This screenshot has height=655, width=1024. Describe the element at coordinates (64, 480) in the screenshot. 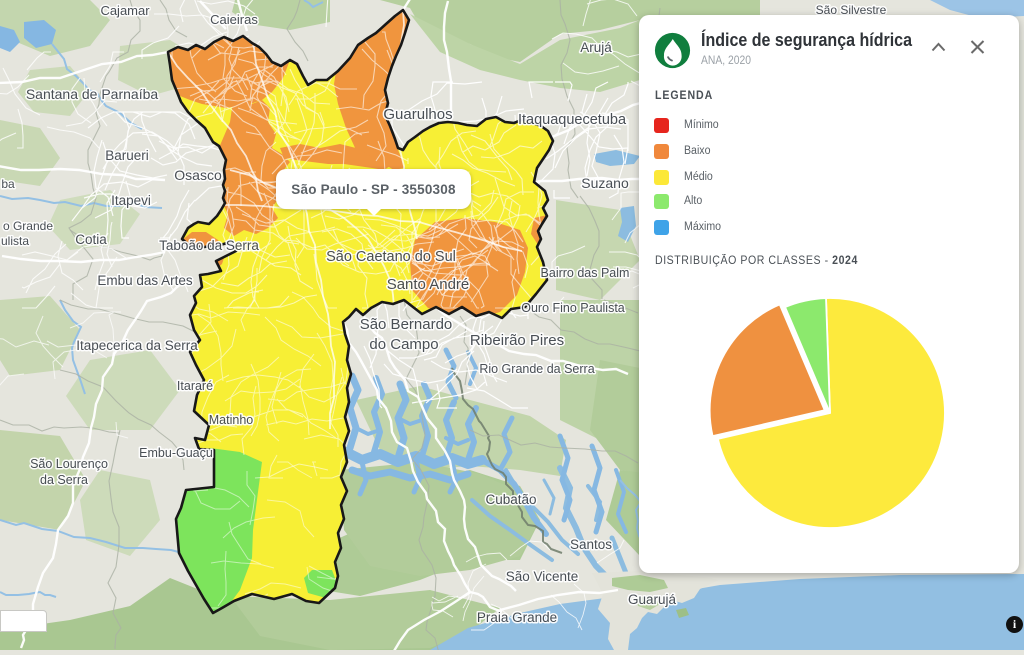

I see `svg-text: da Serra` at that location.